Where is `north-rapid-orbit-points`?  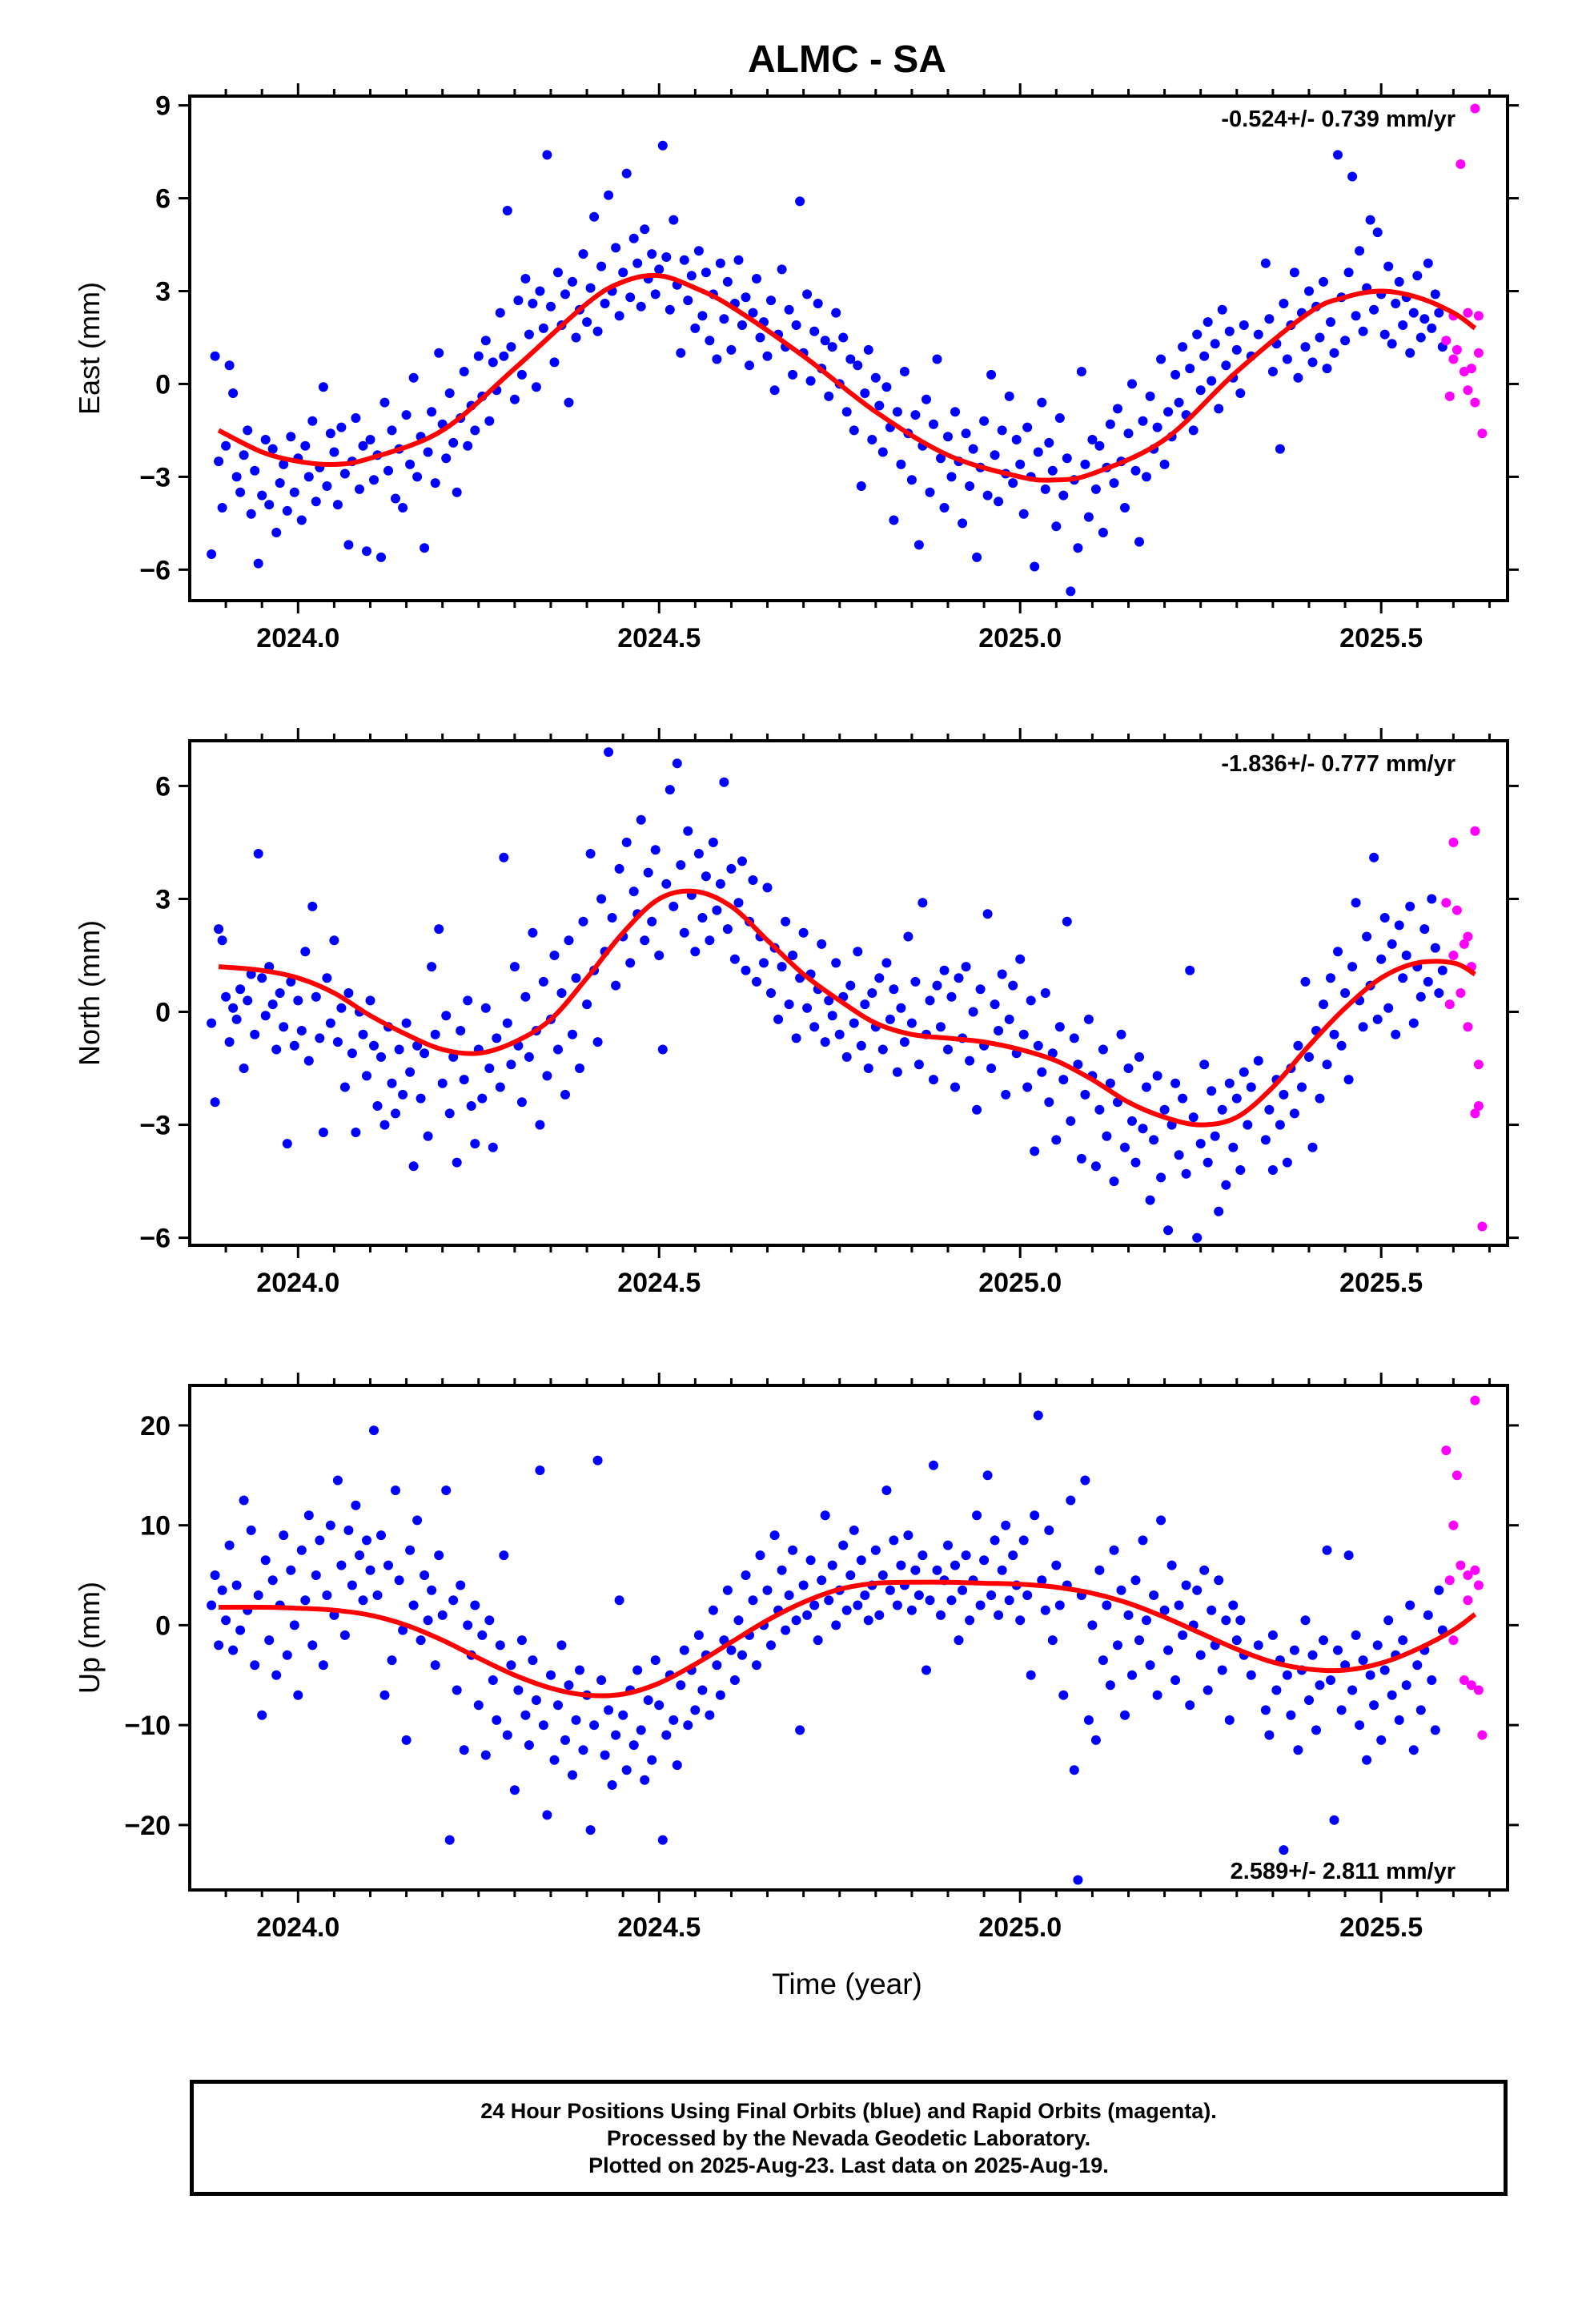 north-rapid-orbit-points is located at coordinates (1464, 1029).